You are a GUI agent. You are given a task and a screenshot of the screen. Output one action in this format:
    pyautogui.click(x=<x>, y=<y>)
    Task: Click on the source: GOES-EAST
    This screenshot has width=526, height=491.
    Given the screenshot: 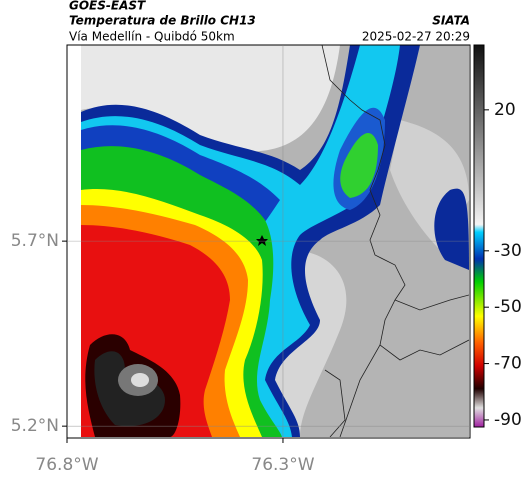 What is the action you would take?
    pyautogui.click(x=107, y=6)
    